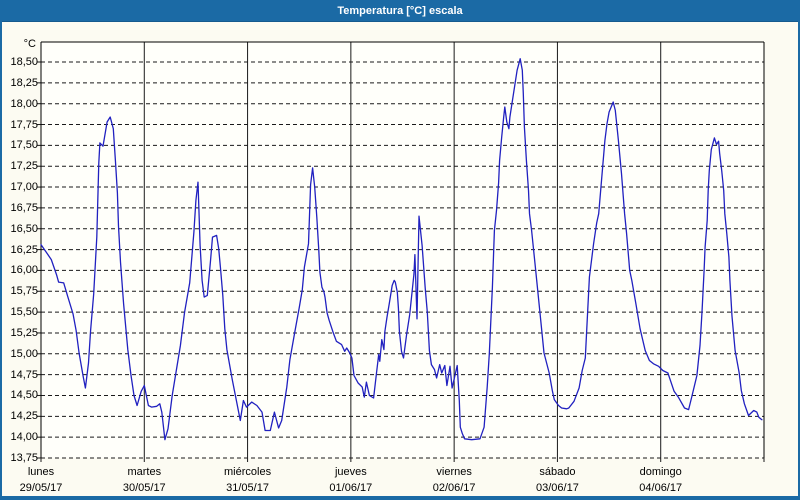 This screenshot has width=800, height=500. I want to click on y-tick-label: 17,50, so click(24, 145).